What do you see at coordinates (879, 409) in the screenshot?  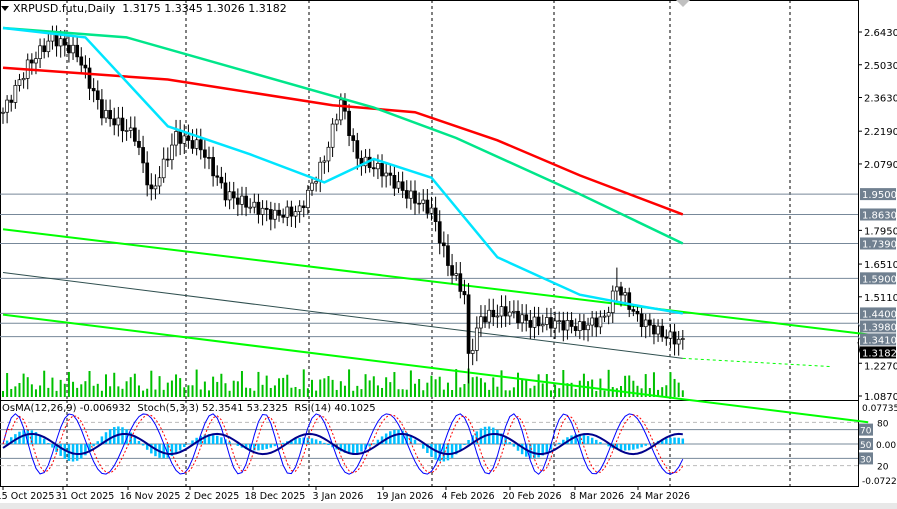 I see `osma-axis-max: 0.077356` at bounding box center [879, 409].